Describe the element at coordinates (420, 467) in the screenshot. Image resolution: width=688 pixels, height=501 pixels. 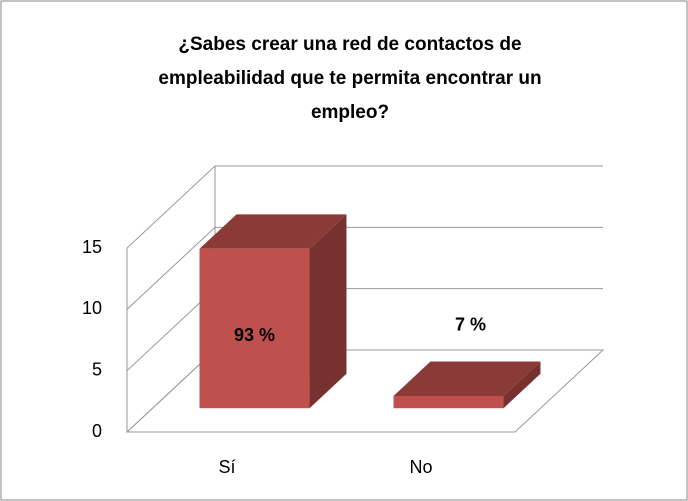
I see `x-tick-label: No` at that location.